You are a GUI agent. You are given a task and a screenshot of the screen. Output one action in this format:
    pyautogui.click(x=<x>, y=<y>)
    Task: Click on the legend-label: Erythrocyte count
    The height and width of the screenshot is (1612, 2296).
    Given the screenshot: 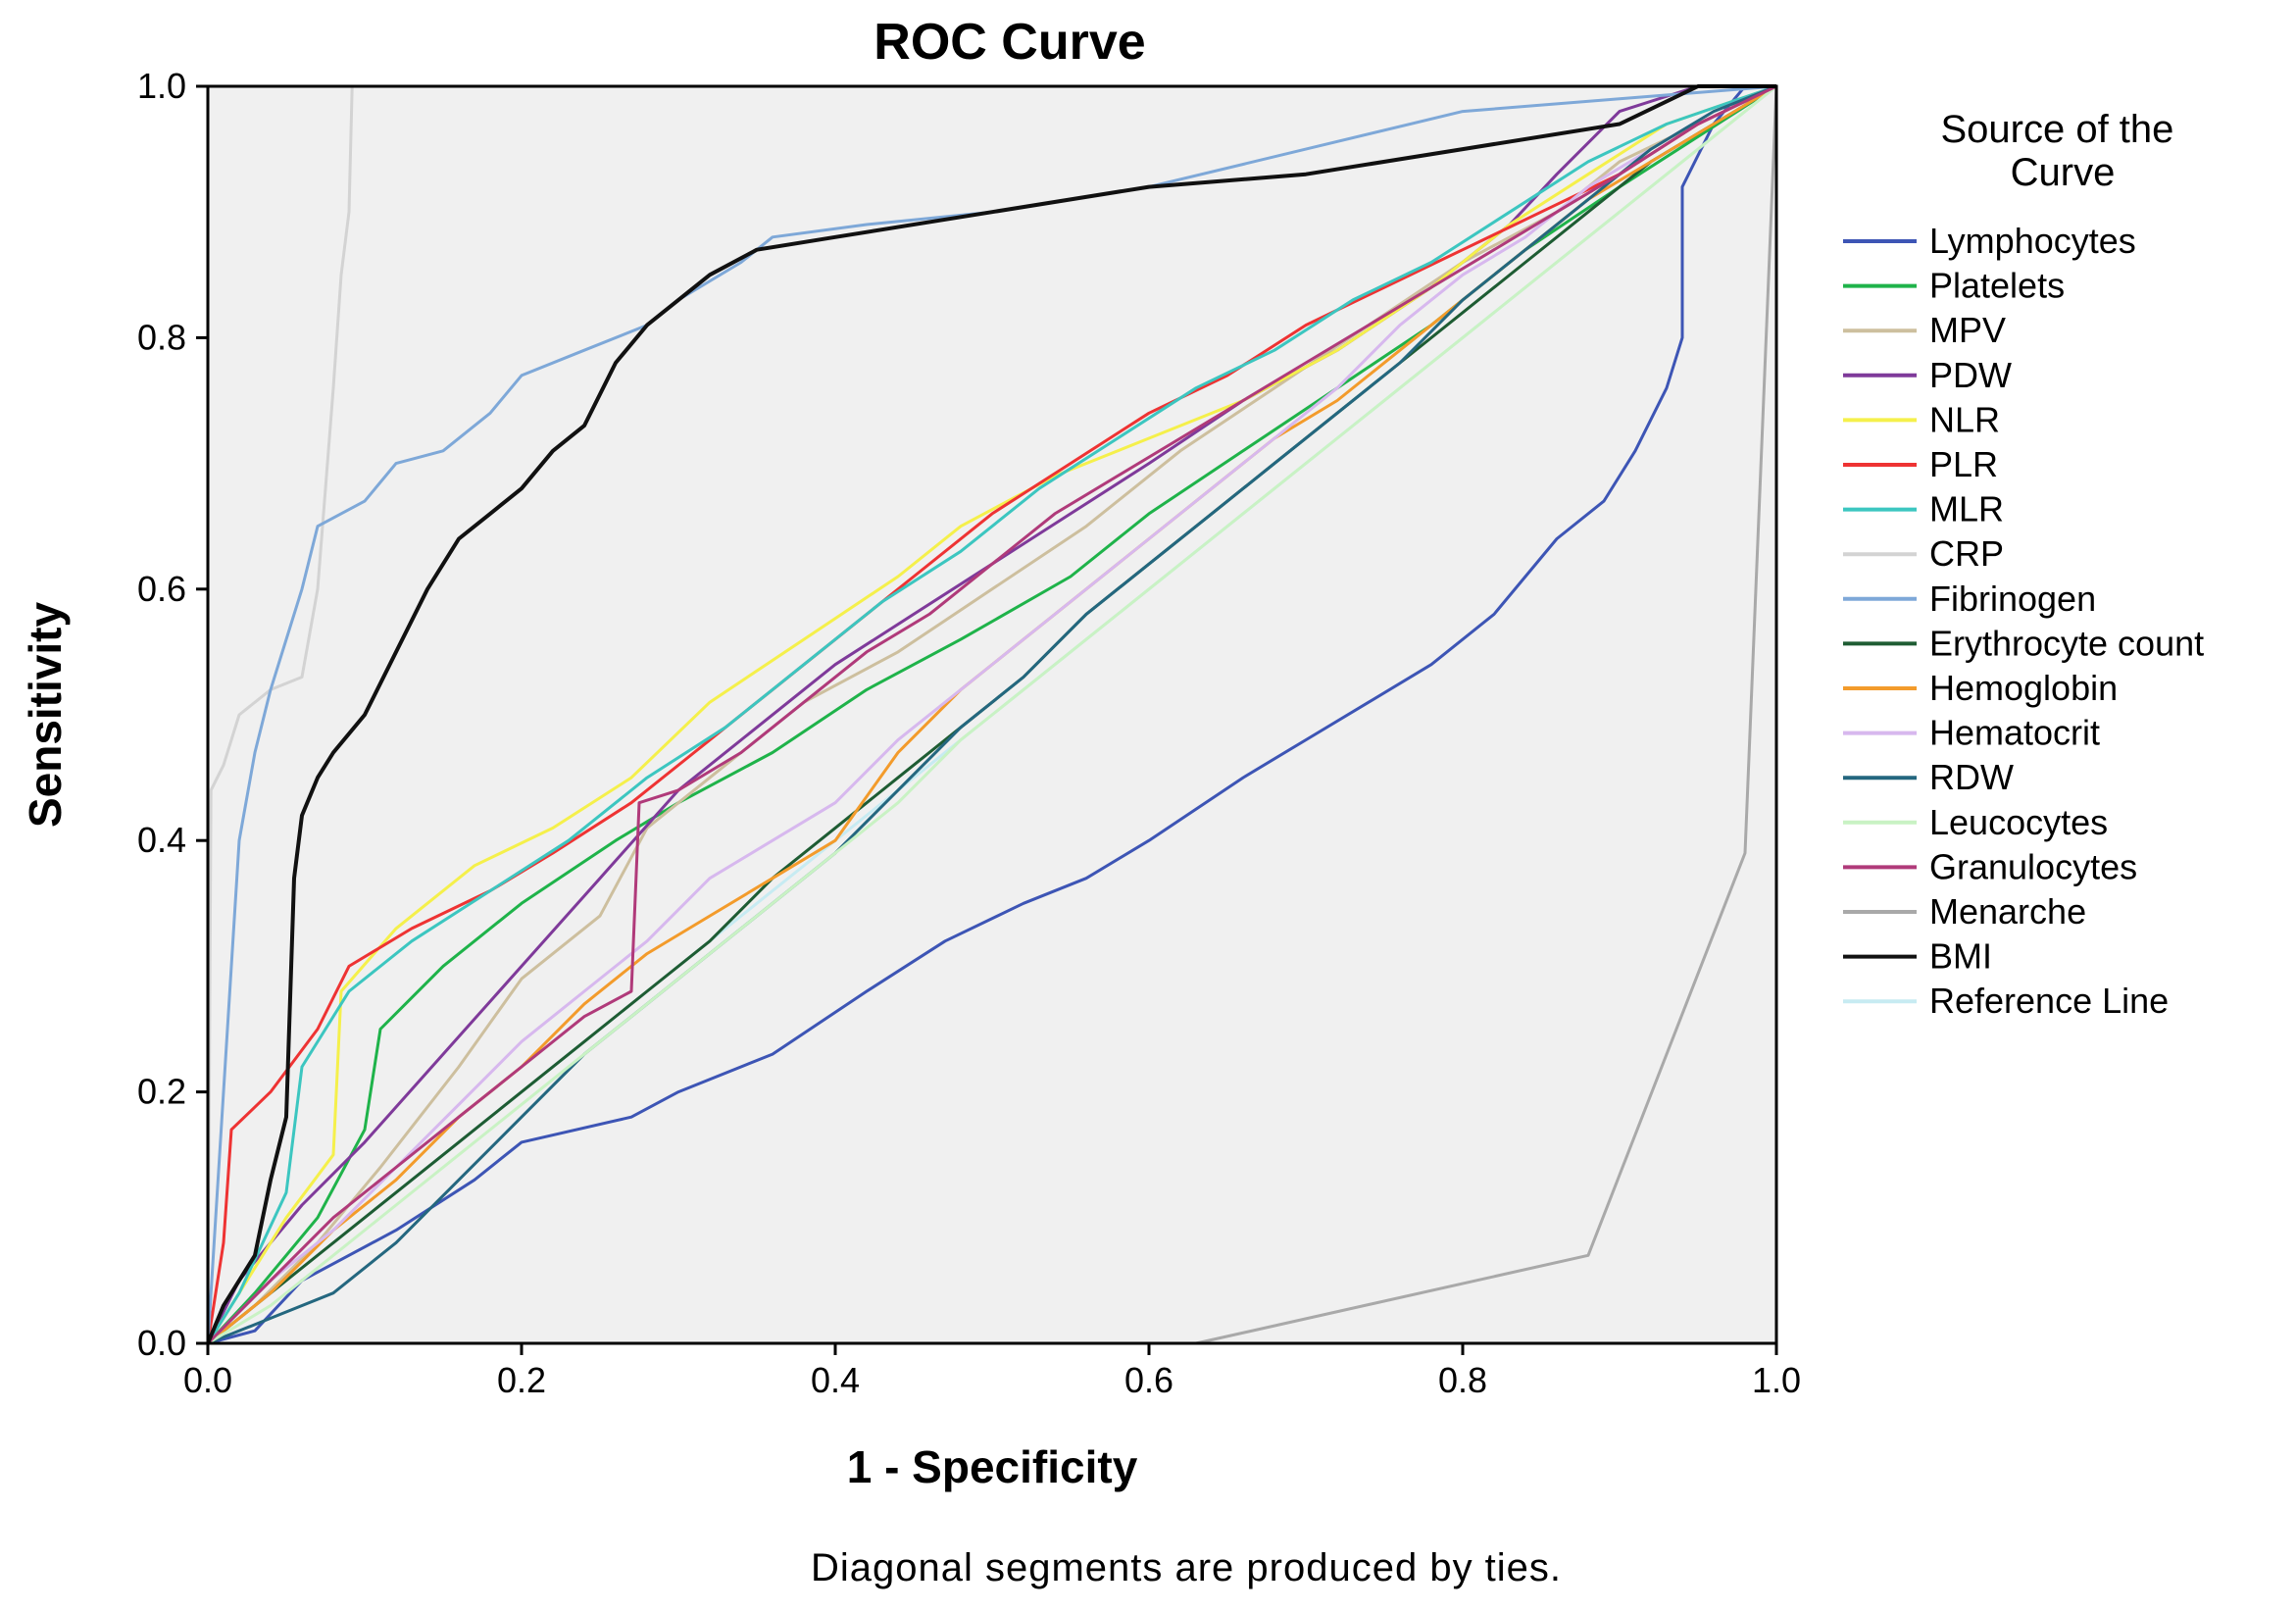 What is the action you would take?
    pyautogui.click(x=2066, y=643)
    